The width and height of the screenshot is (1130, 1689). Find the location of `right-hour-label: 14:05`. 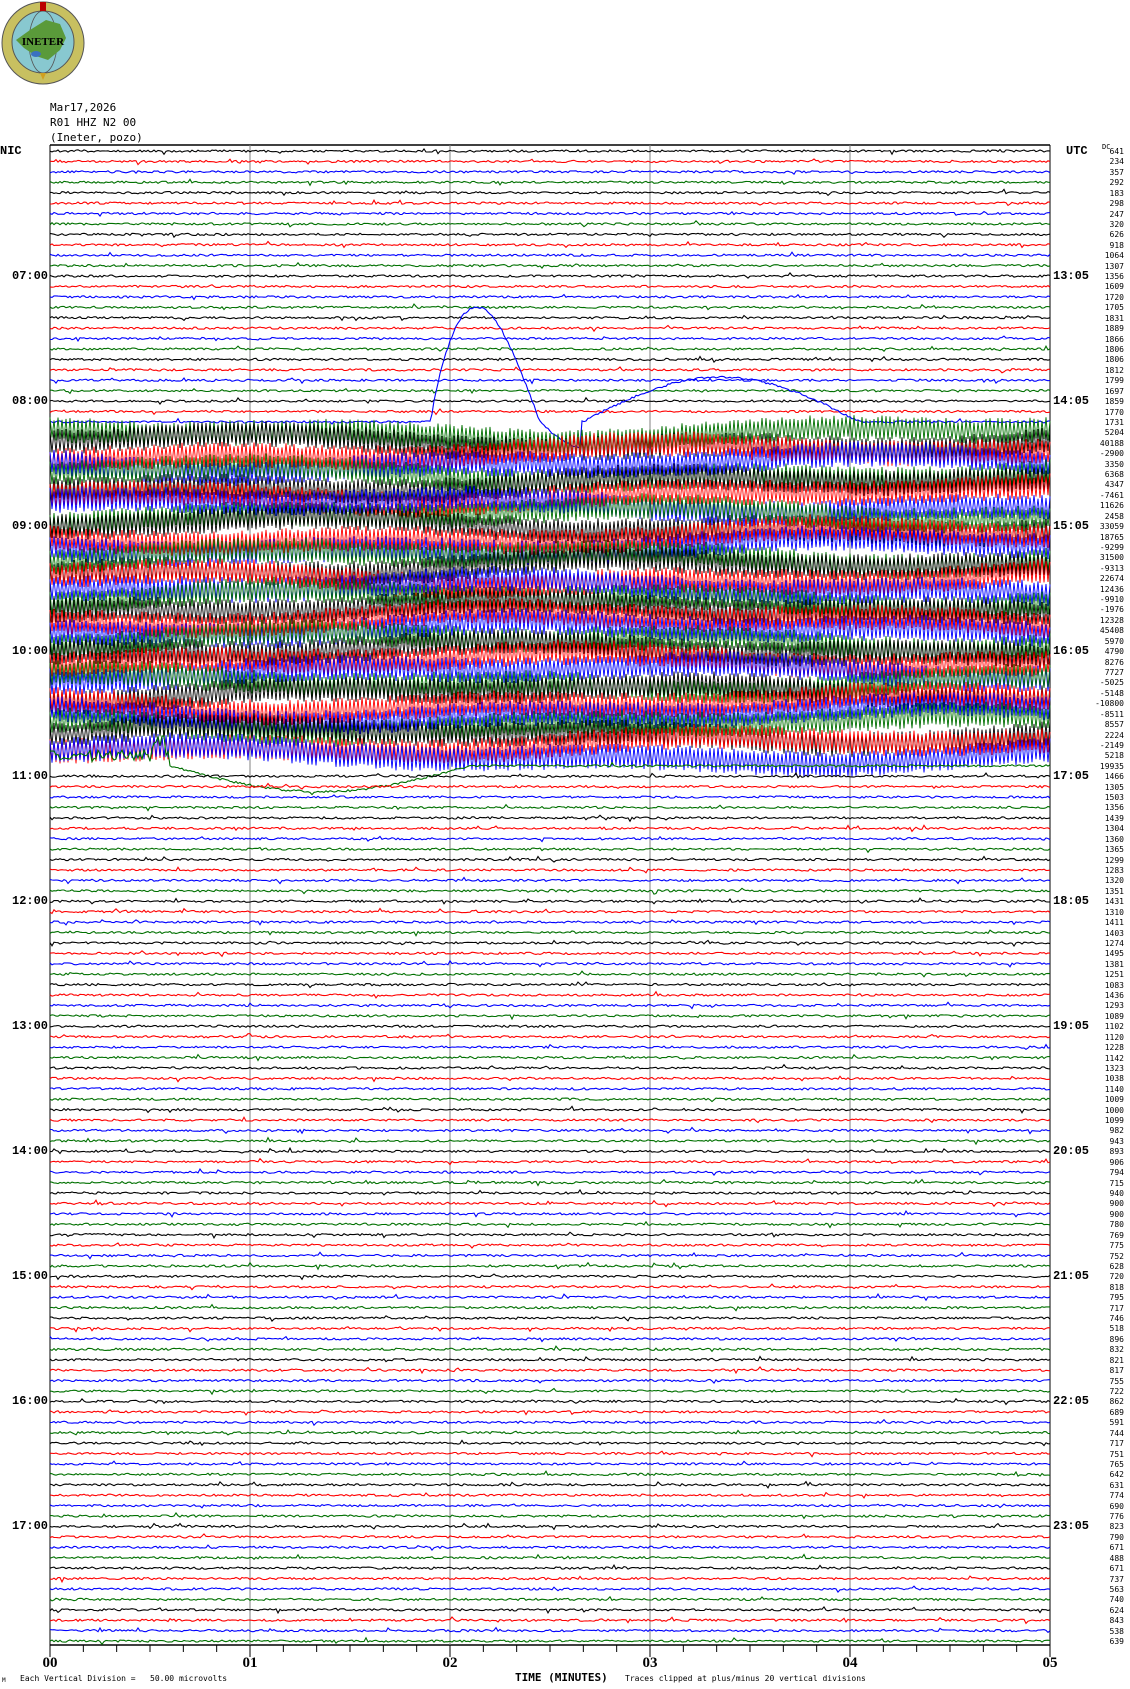

right-hour-label: 14:05 is located at coordinates (1071, 401).